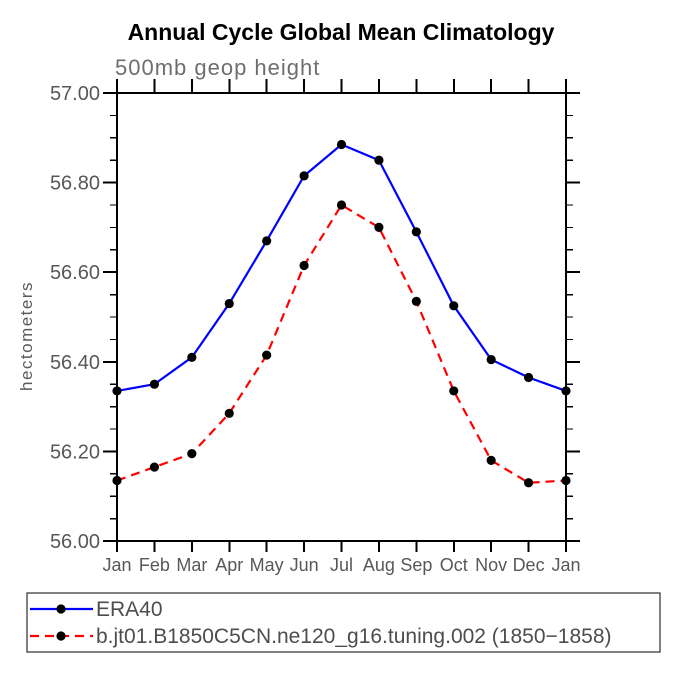 This screenshot has width=675, height=675. I want to click on month-label: Dec, so click(529, 565).